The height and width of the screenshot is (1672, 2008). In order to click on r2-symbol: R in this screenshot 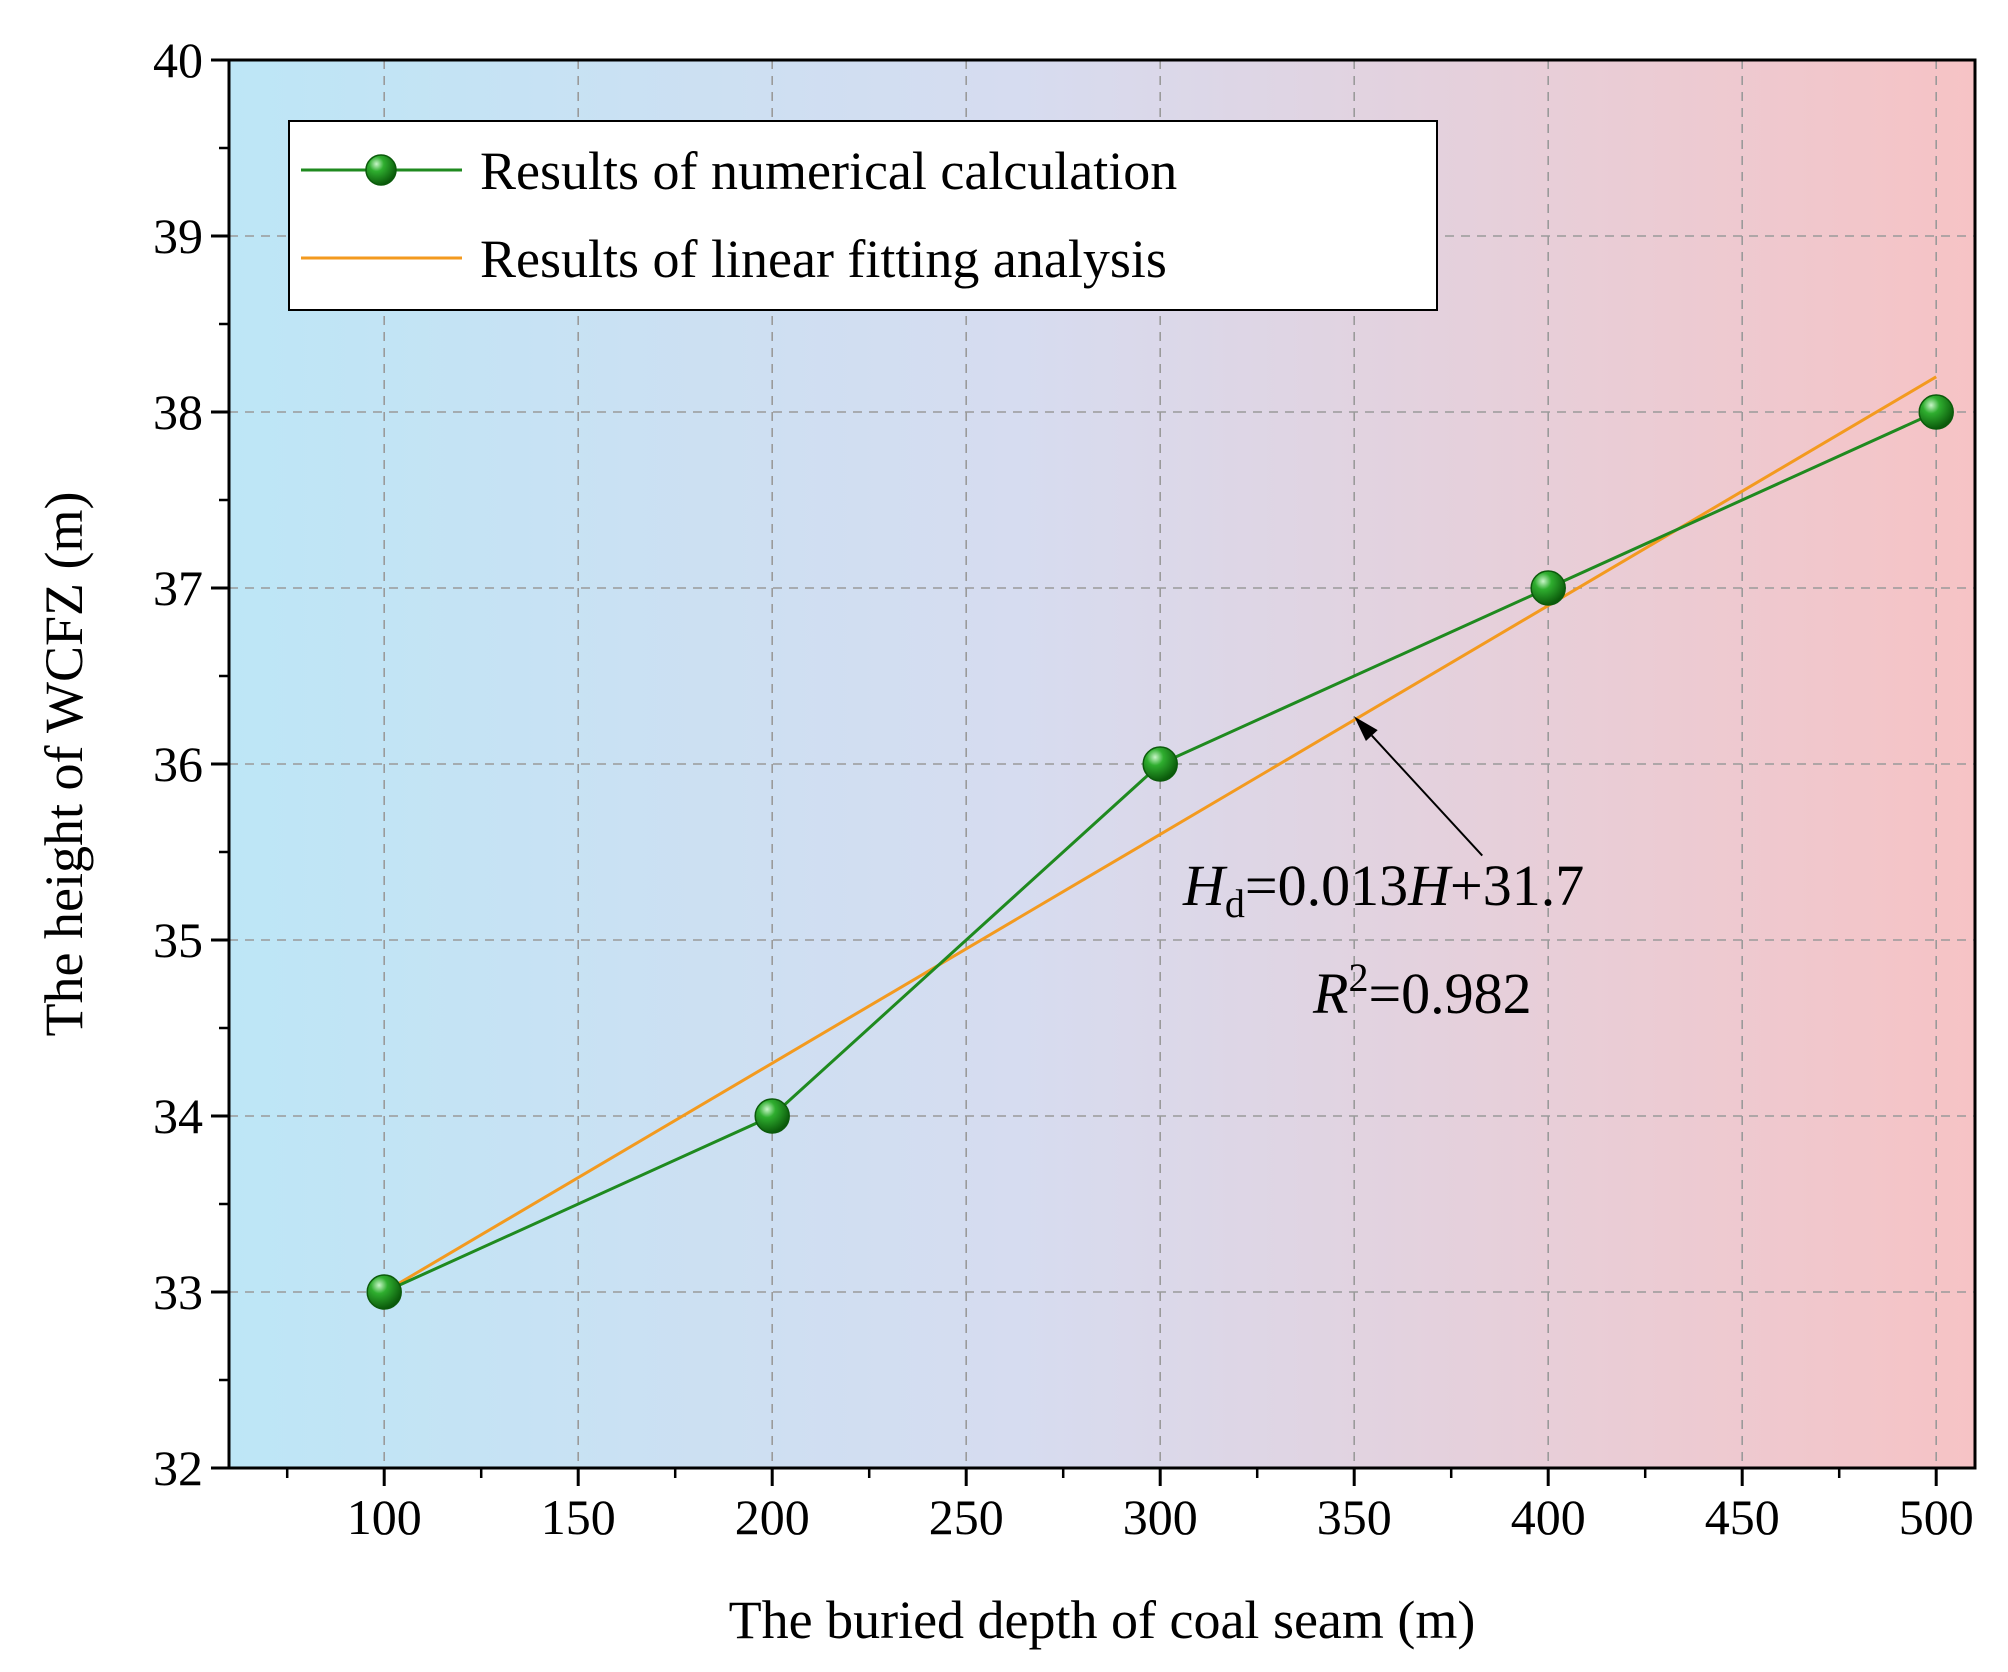, I will do `click(1330, 993)`.